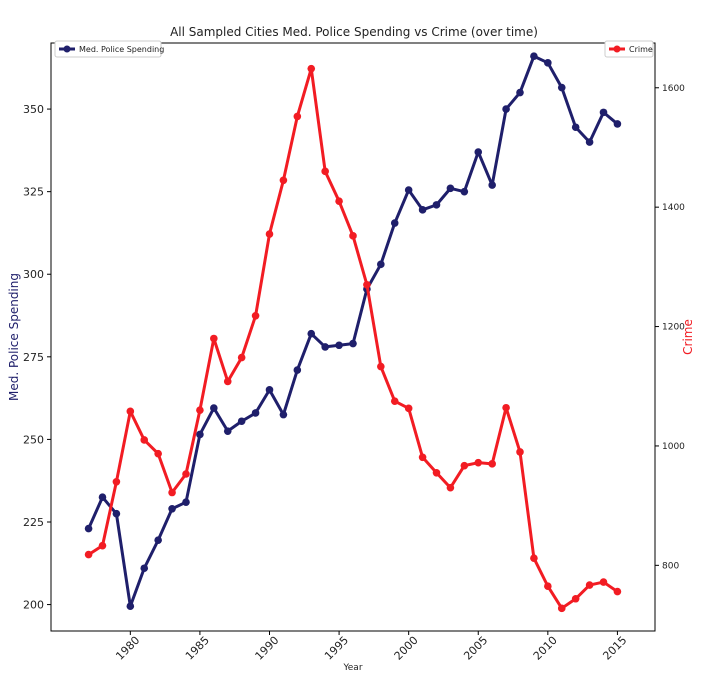  What do you see at coordinates (670, 566) in the screenshot?
I see `right-y-tick-label: 800` at bounding box center [670, 566].